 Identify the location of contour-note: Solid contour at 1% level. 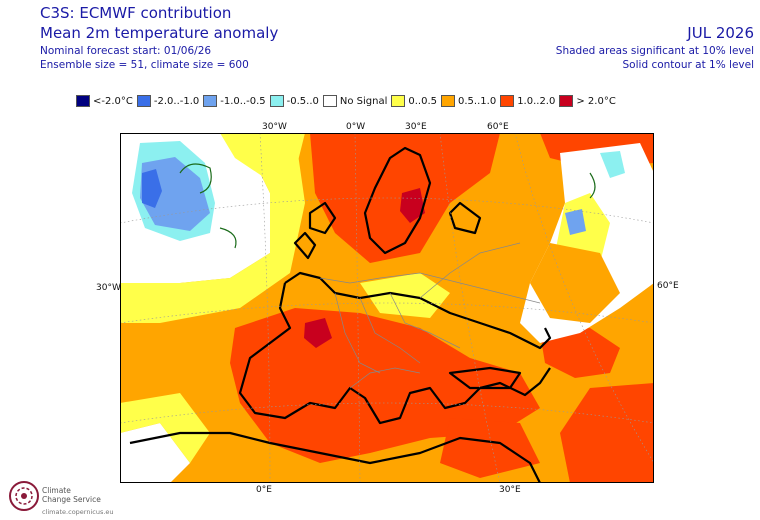
(688, 65).